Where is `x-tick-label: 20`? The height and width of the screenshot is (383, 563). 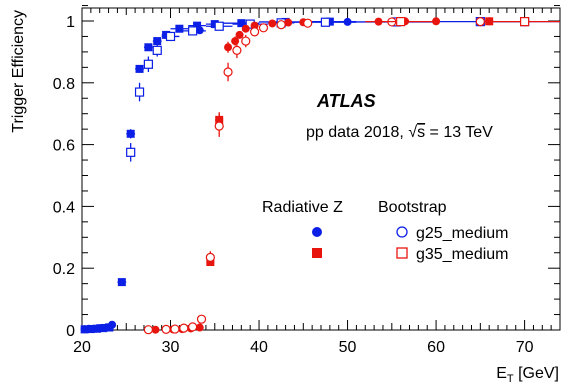
x-tick-label: 20 is located at coordinates (82, 347).